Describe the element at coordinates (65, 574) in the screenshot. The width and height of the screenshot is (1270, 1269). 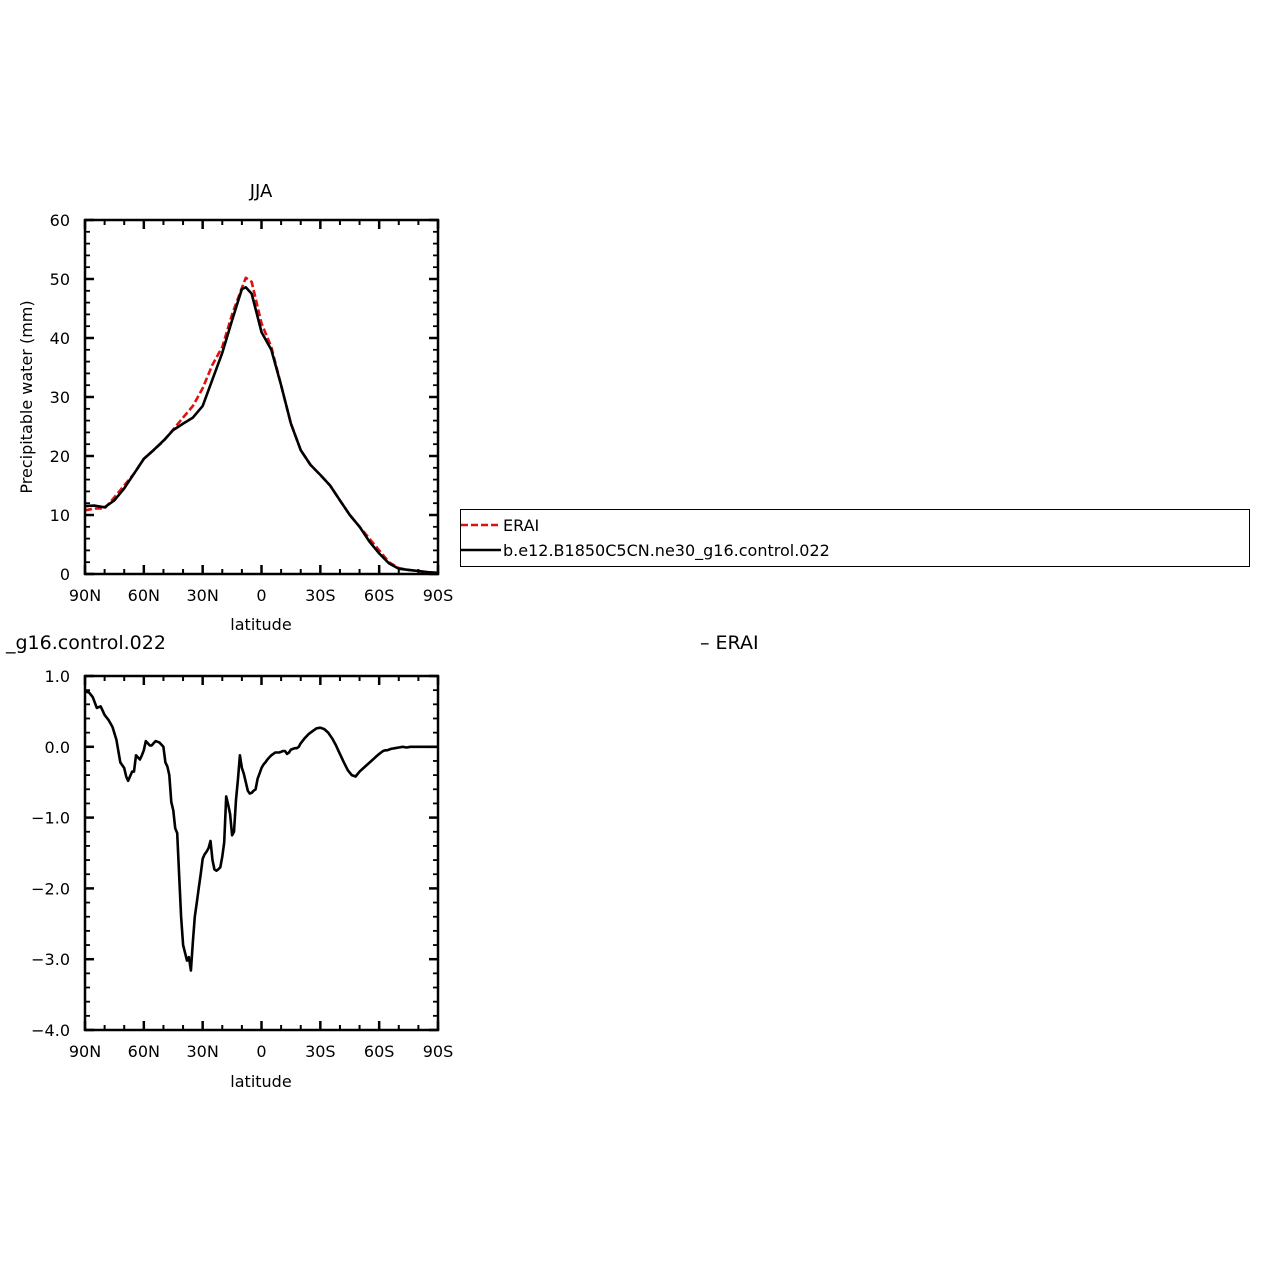
I see `y-tick-label: 0` at that location.